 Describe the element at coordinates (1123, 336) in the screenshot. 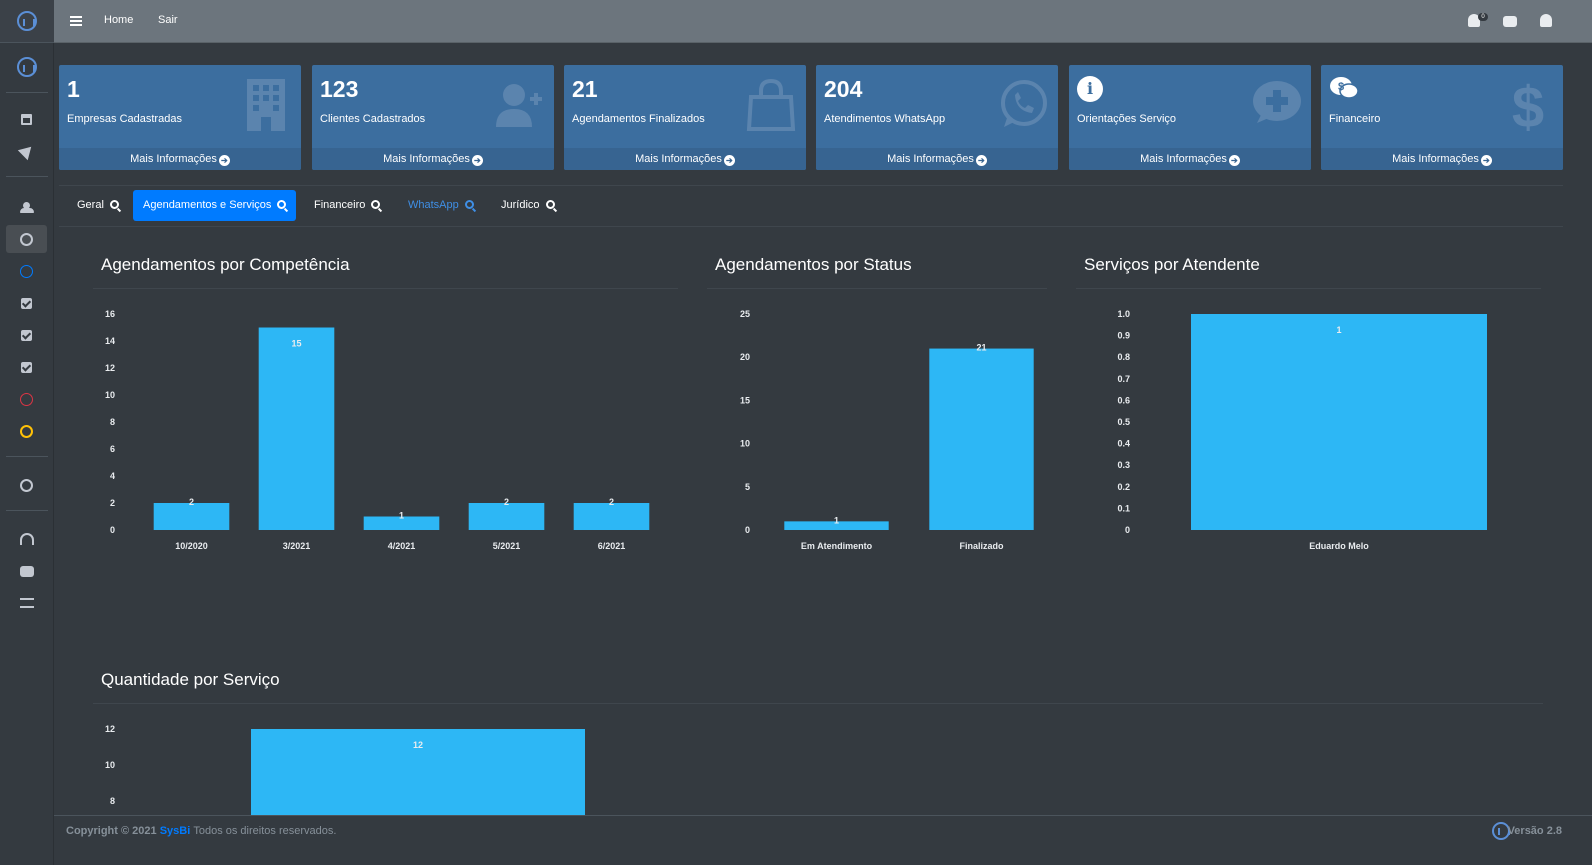

I see `y-tick-label: 0.9` at that location.